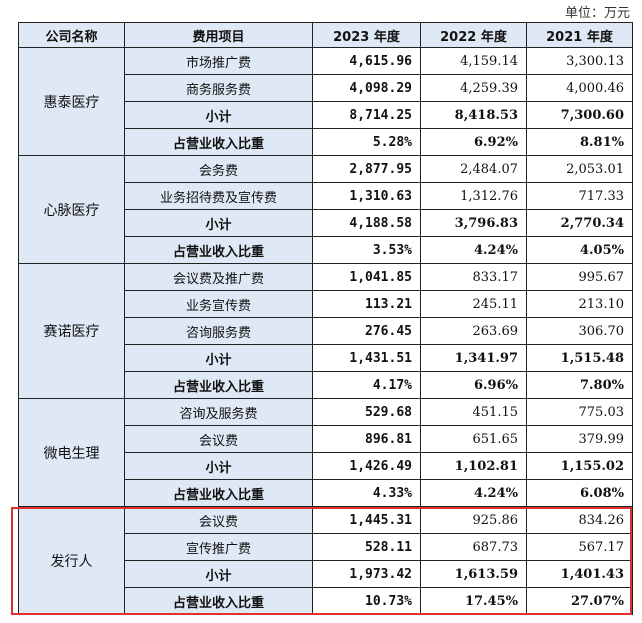  Describe the element at coordinates (366, 35) in the screenshot. I see `header-2023: 2023 年度` at that location.